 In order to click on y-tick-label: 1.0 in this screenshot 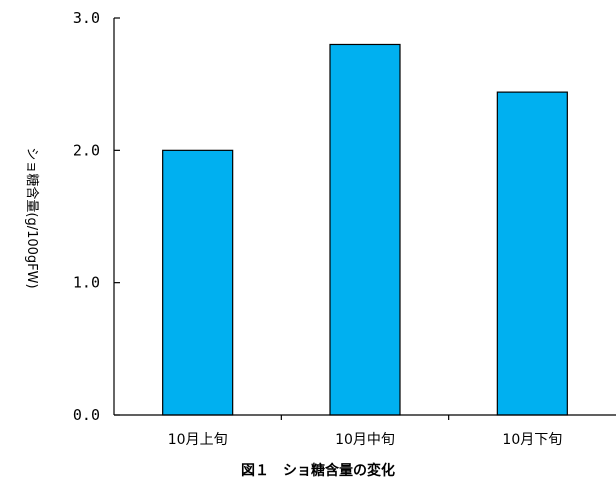, I will do `click(86, 283)`.